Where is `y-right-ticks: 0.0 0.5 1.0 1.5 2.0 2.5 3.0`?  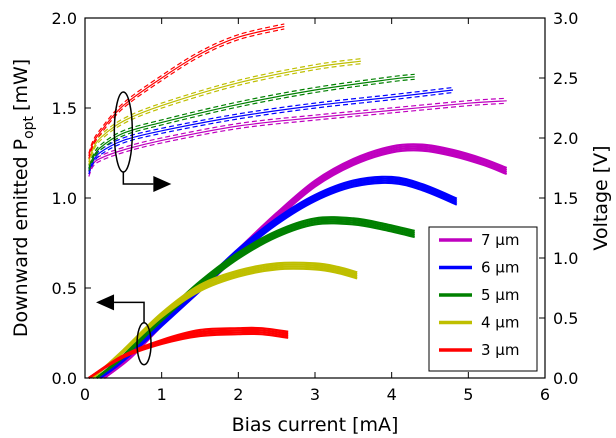 y-right-ticks: 0.0 0.5 1.0 1.5 2.0 2.5 3.0 is located at coordinates (558, 198).